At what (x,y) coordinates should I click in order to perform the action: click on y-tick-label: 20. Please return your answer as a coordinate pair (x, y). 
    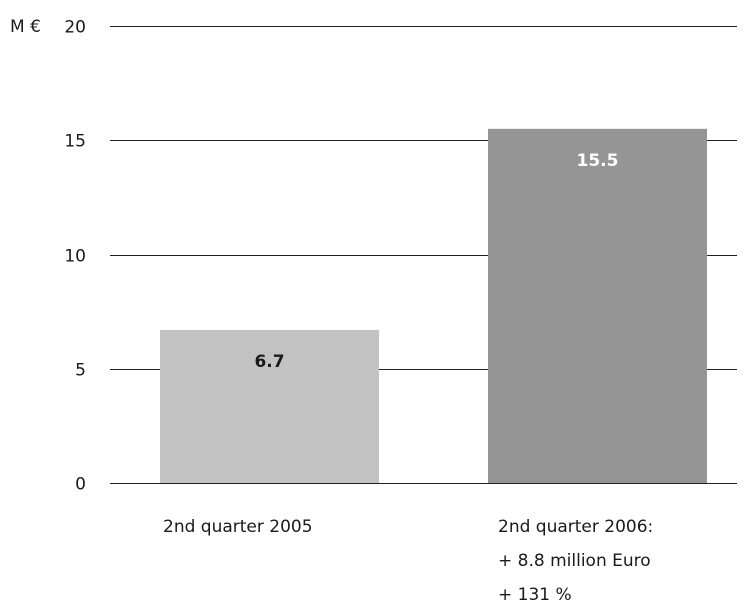
    Looking at the image, I should click on (75, 28).